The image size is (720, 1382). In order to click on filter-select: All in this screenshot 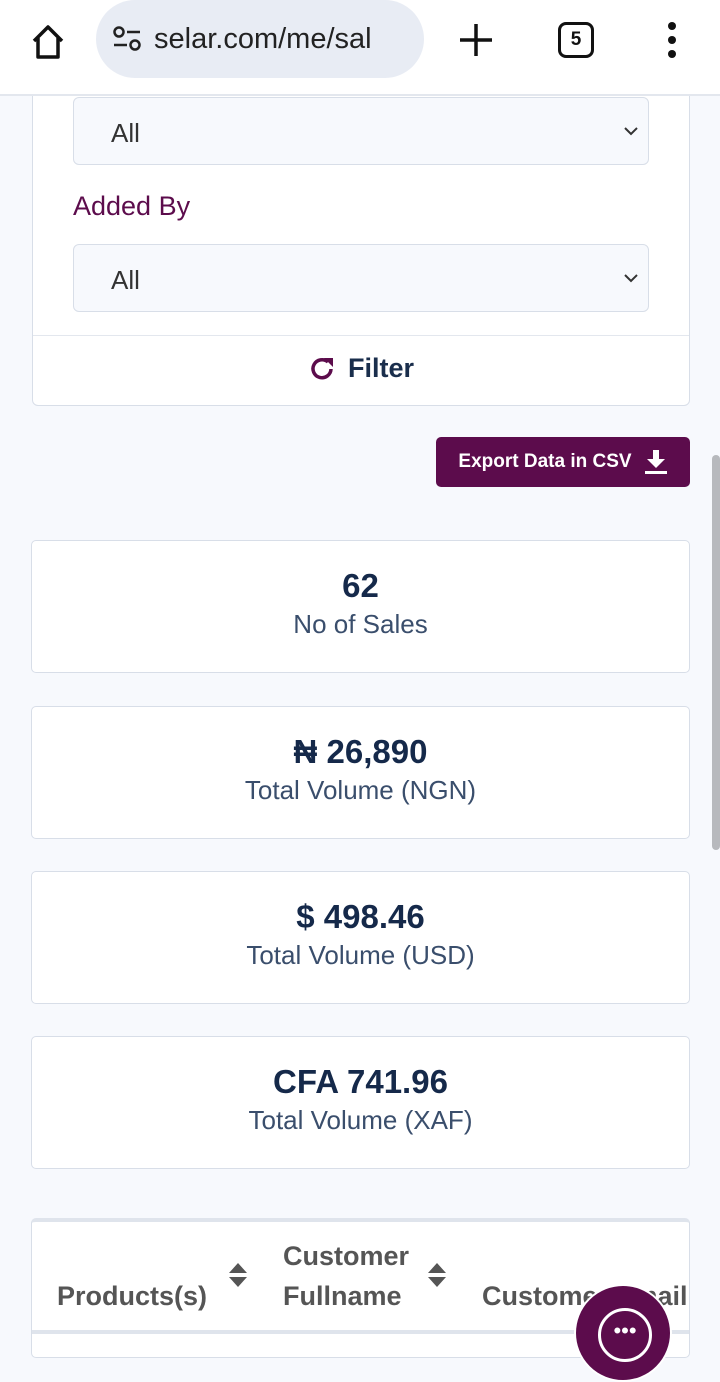, I will do `click(361, 131)`.